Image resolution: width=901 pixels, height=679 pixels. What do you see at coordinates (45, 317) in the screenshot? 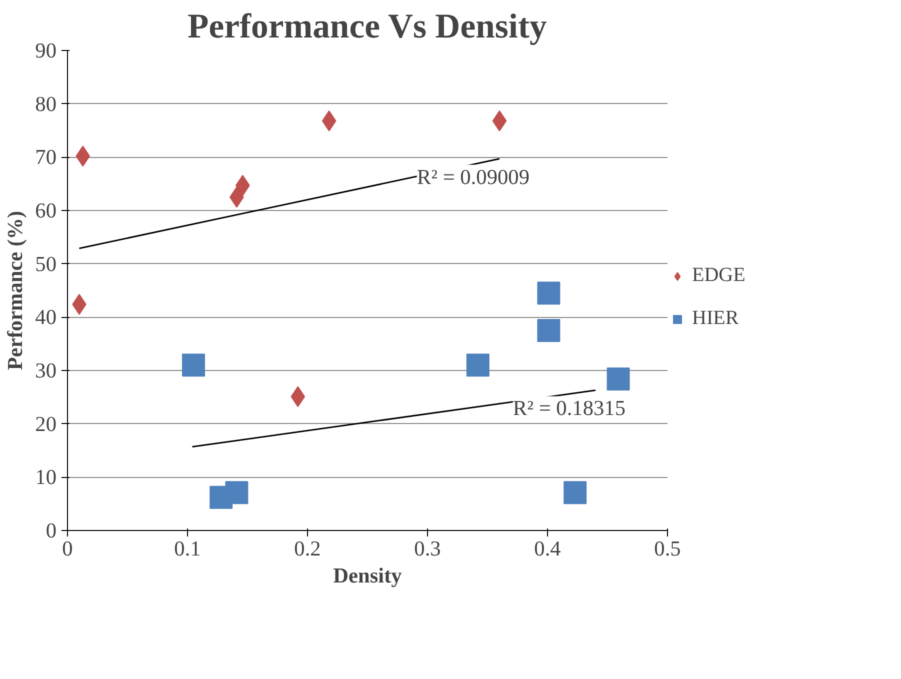
I see `y-tick-label: 40` at bounding box center [45, 317].